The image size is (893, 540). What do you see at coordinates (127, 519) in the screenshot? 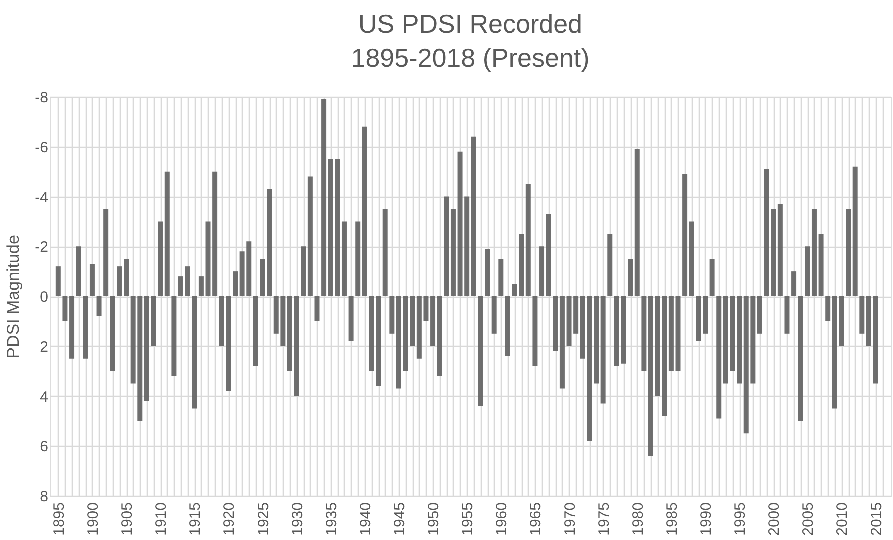
I see `x-tick-label: 1905` at bounding box center [127, 519].